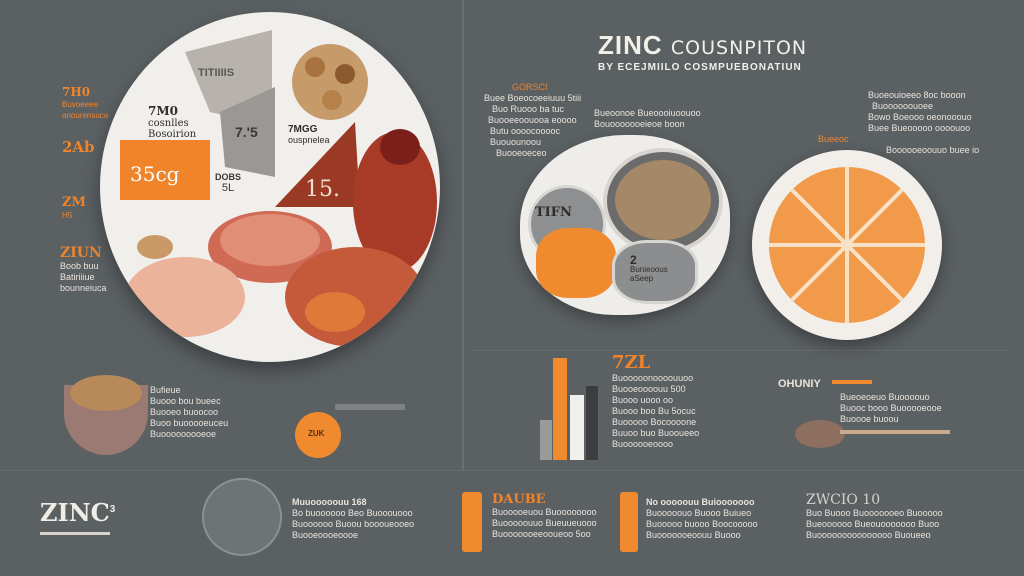  I want to click on segment-grey-mid, so click(247, 132).